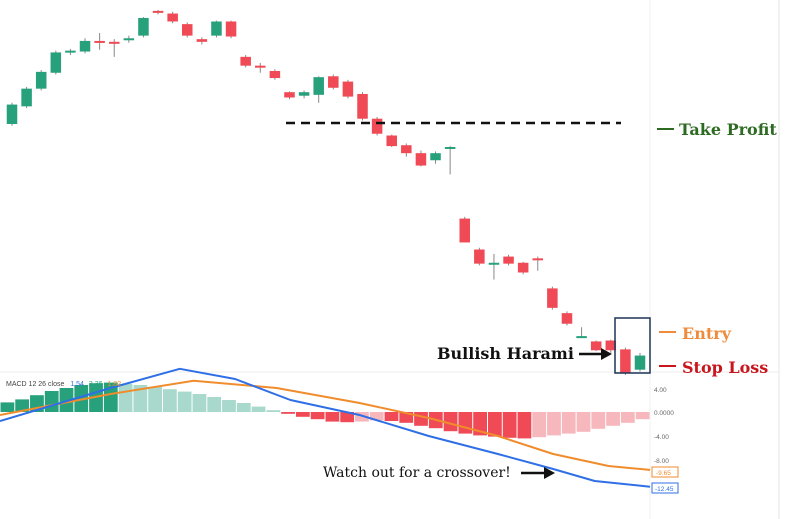  Describe the element at coordinates (505, 353) in the screenshot. I see `bullish-harami-label: Bullish Harami` at that location.